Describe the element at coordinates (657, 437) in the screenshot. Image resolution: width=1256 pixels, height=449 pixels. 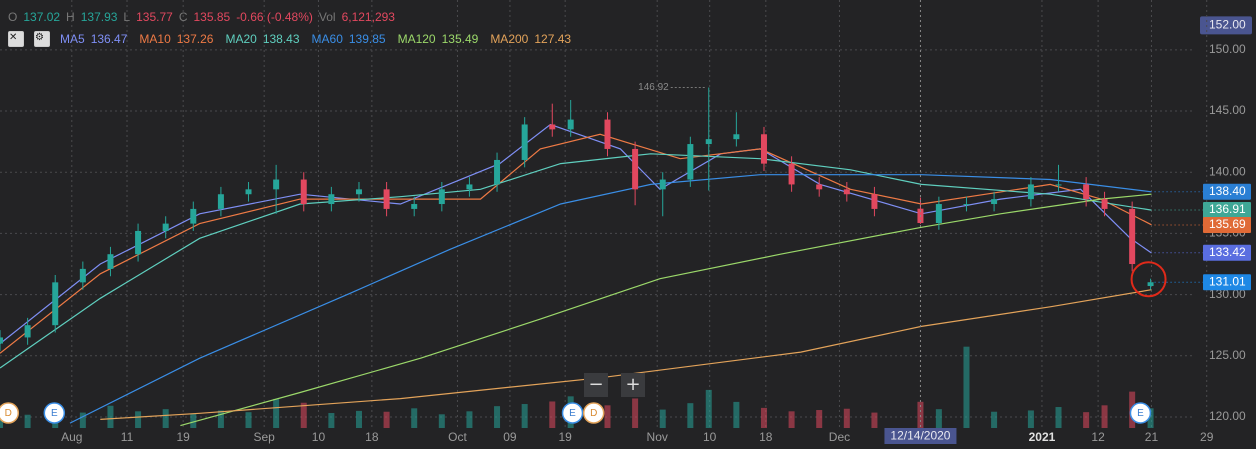
I see `x-tick-label: Nov` at that location.